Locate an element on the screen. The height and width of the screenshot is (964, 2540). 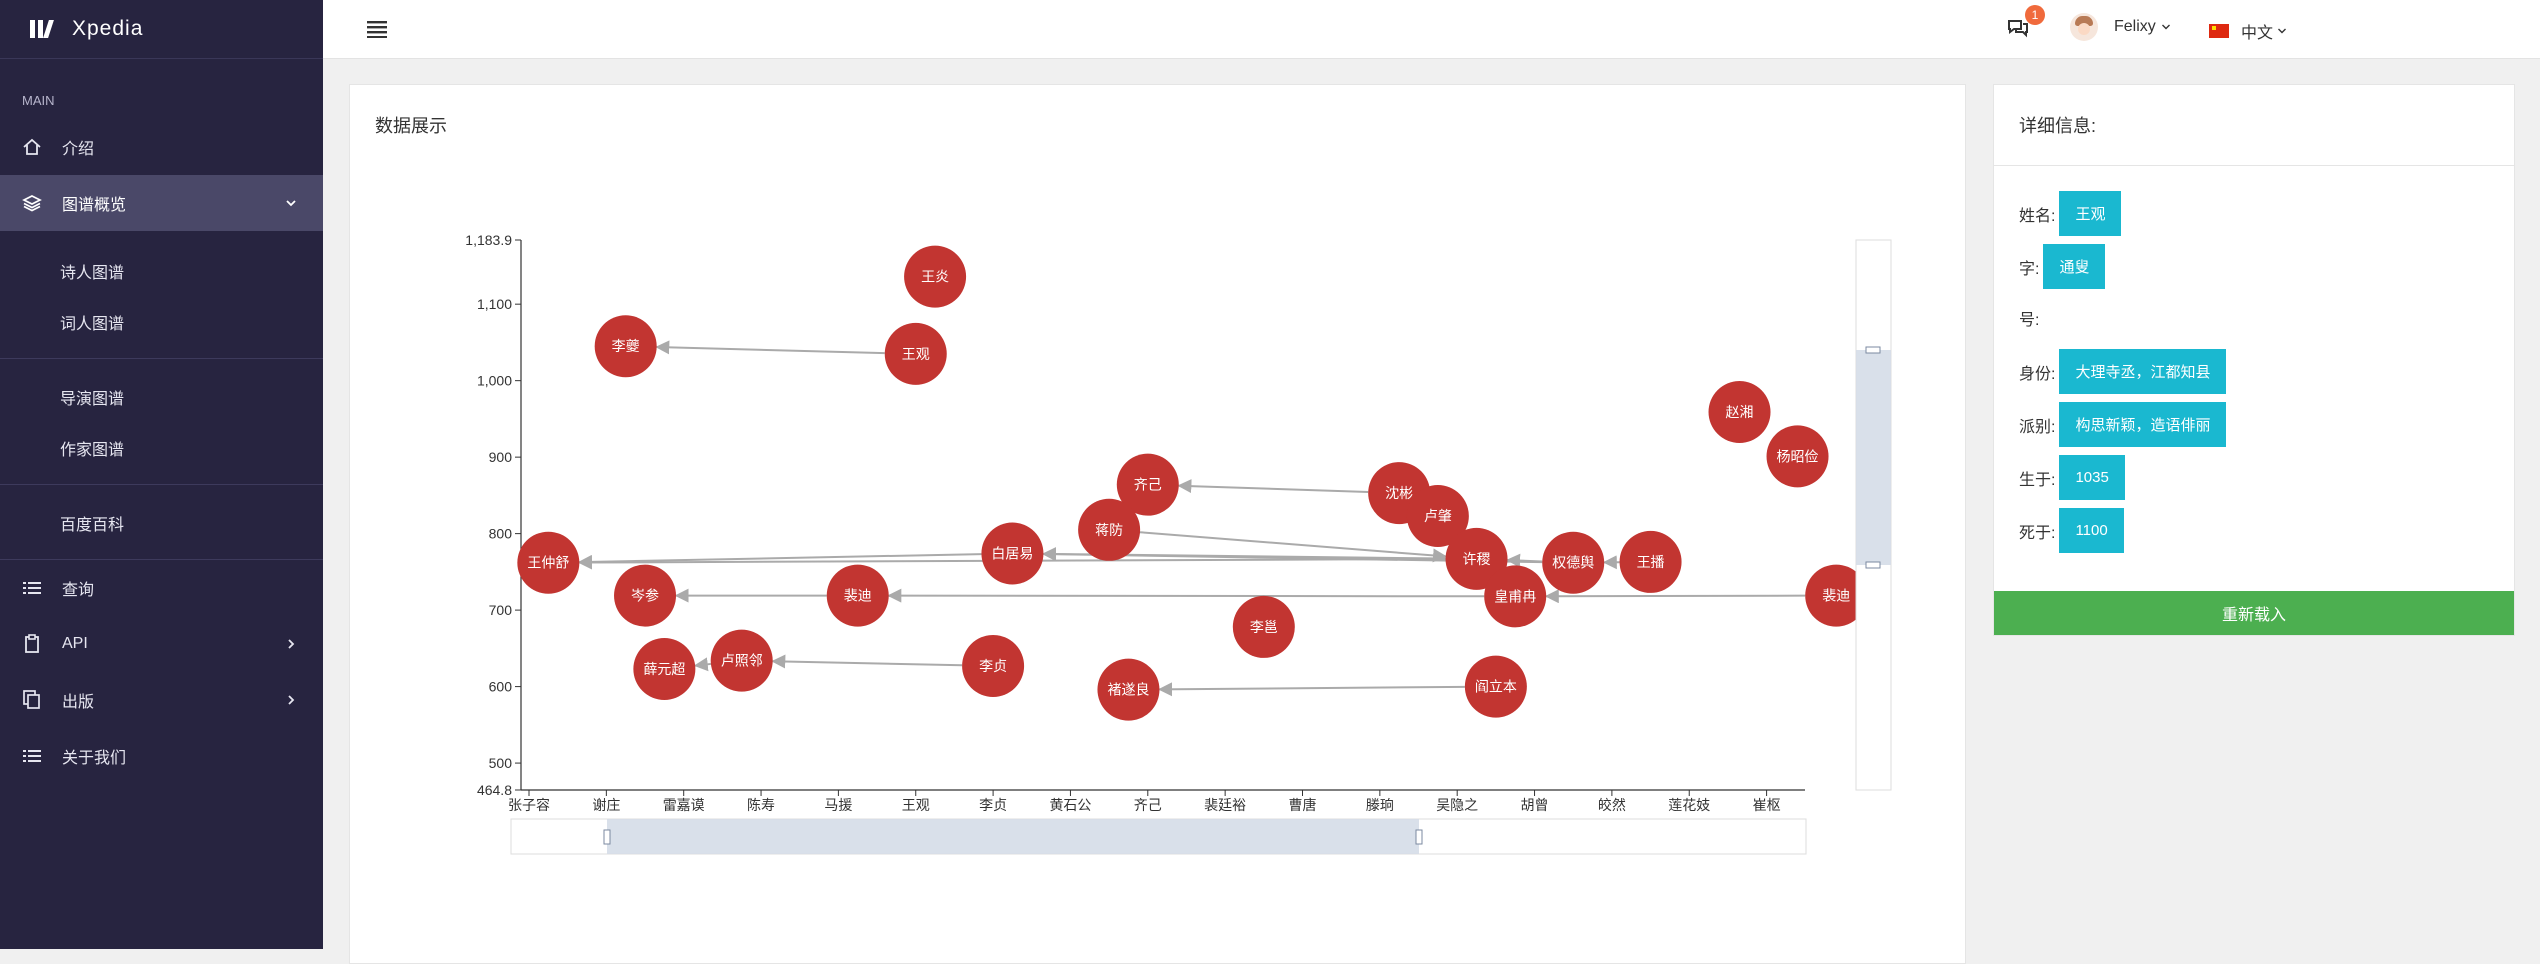
label-name: 姓名: is located at coordinates (2037, 214).